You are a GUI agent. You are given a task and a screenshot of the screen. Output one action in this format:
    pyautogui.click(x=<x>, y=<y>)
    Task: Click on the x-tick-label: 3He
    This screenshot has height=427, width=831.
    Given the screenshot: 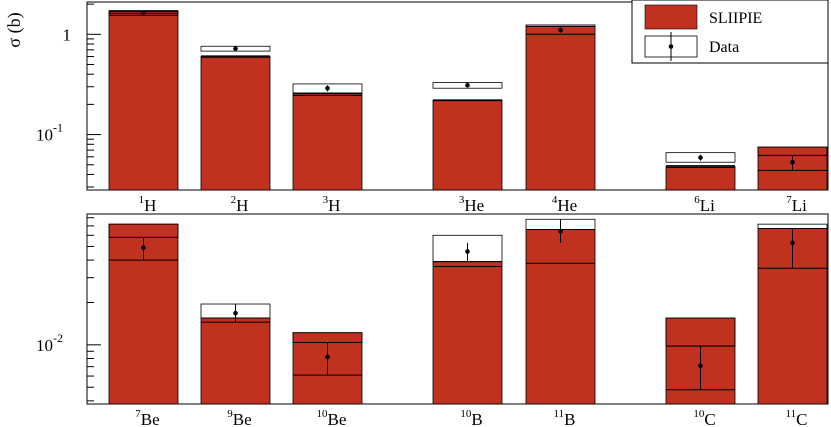 What is the action you would take?
    pyautogui.click(x=471, y=204)
    